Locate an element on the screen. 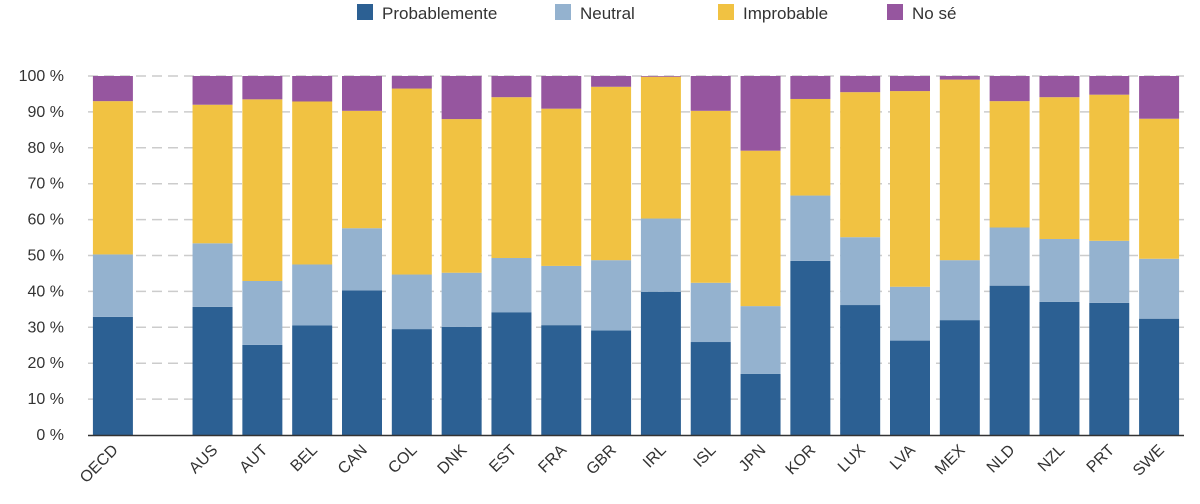 Image resolution: width=1200 pixels, height=504 pixels. x-tick-label: LUX is located at coordinates (852, 459).